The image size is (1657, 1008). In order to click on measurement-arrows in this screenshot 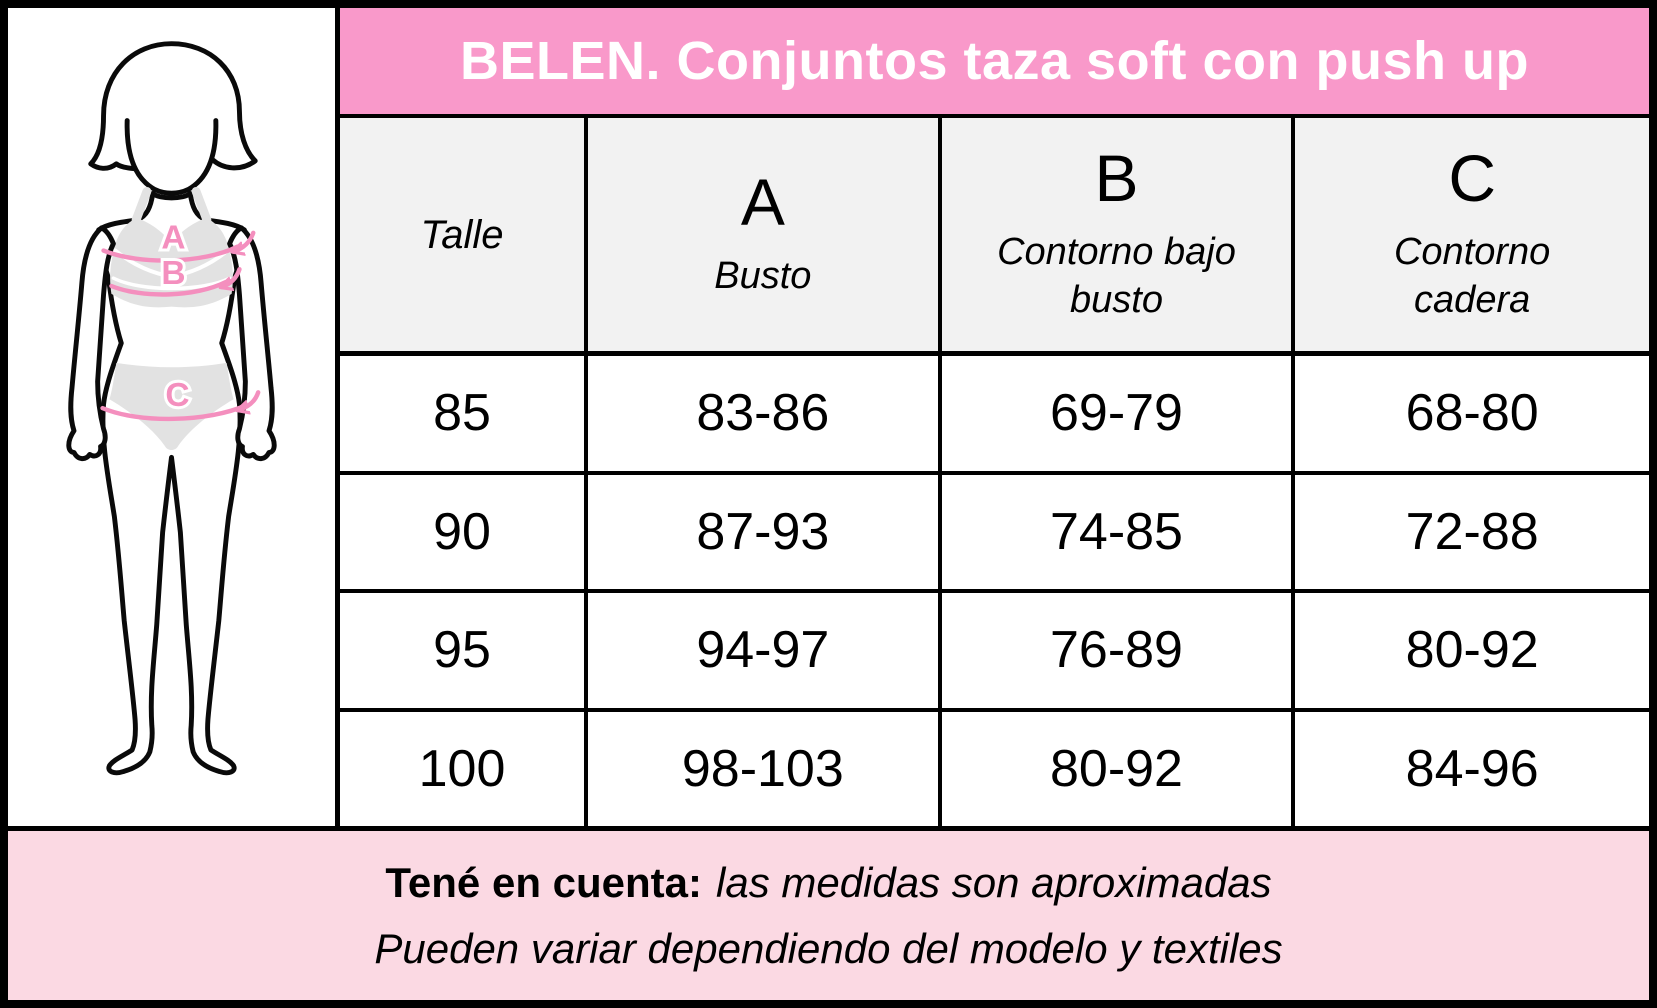, I will do `click(180, 326)`.